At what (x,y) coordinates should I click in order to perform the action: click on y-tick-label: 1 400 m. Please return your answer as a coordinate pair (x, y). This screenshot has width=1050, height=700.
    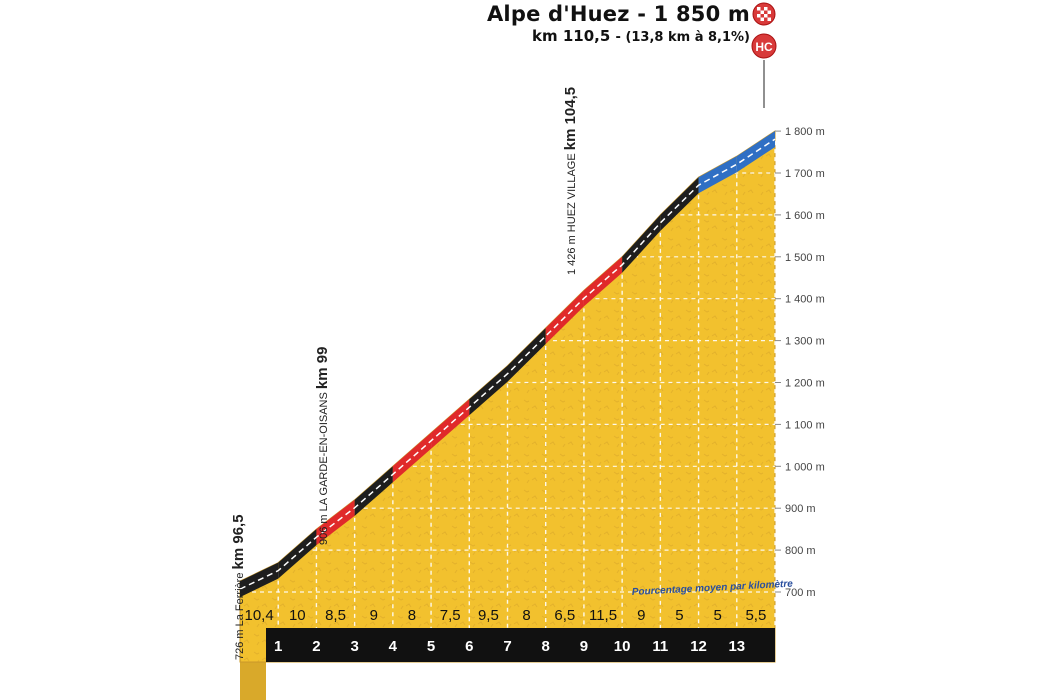
    Looking at the image, I should click on (805, 300).